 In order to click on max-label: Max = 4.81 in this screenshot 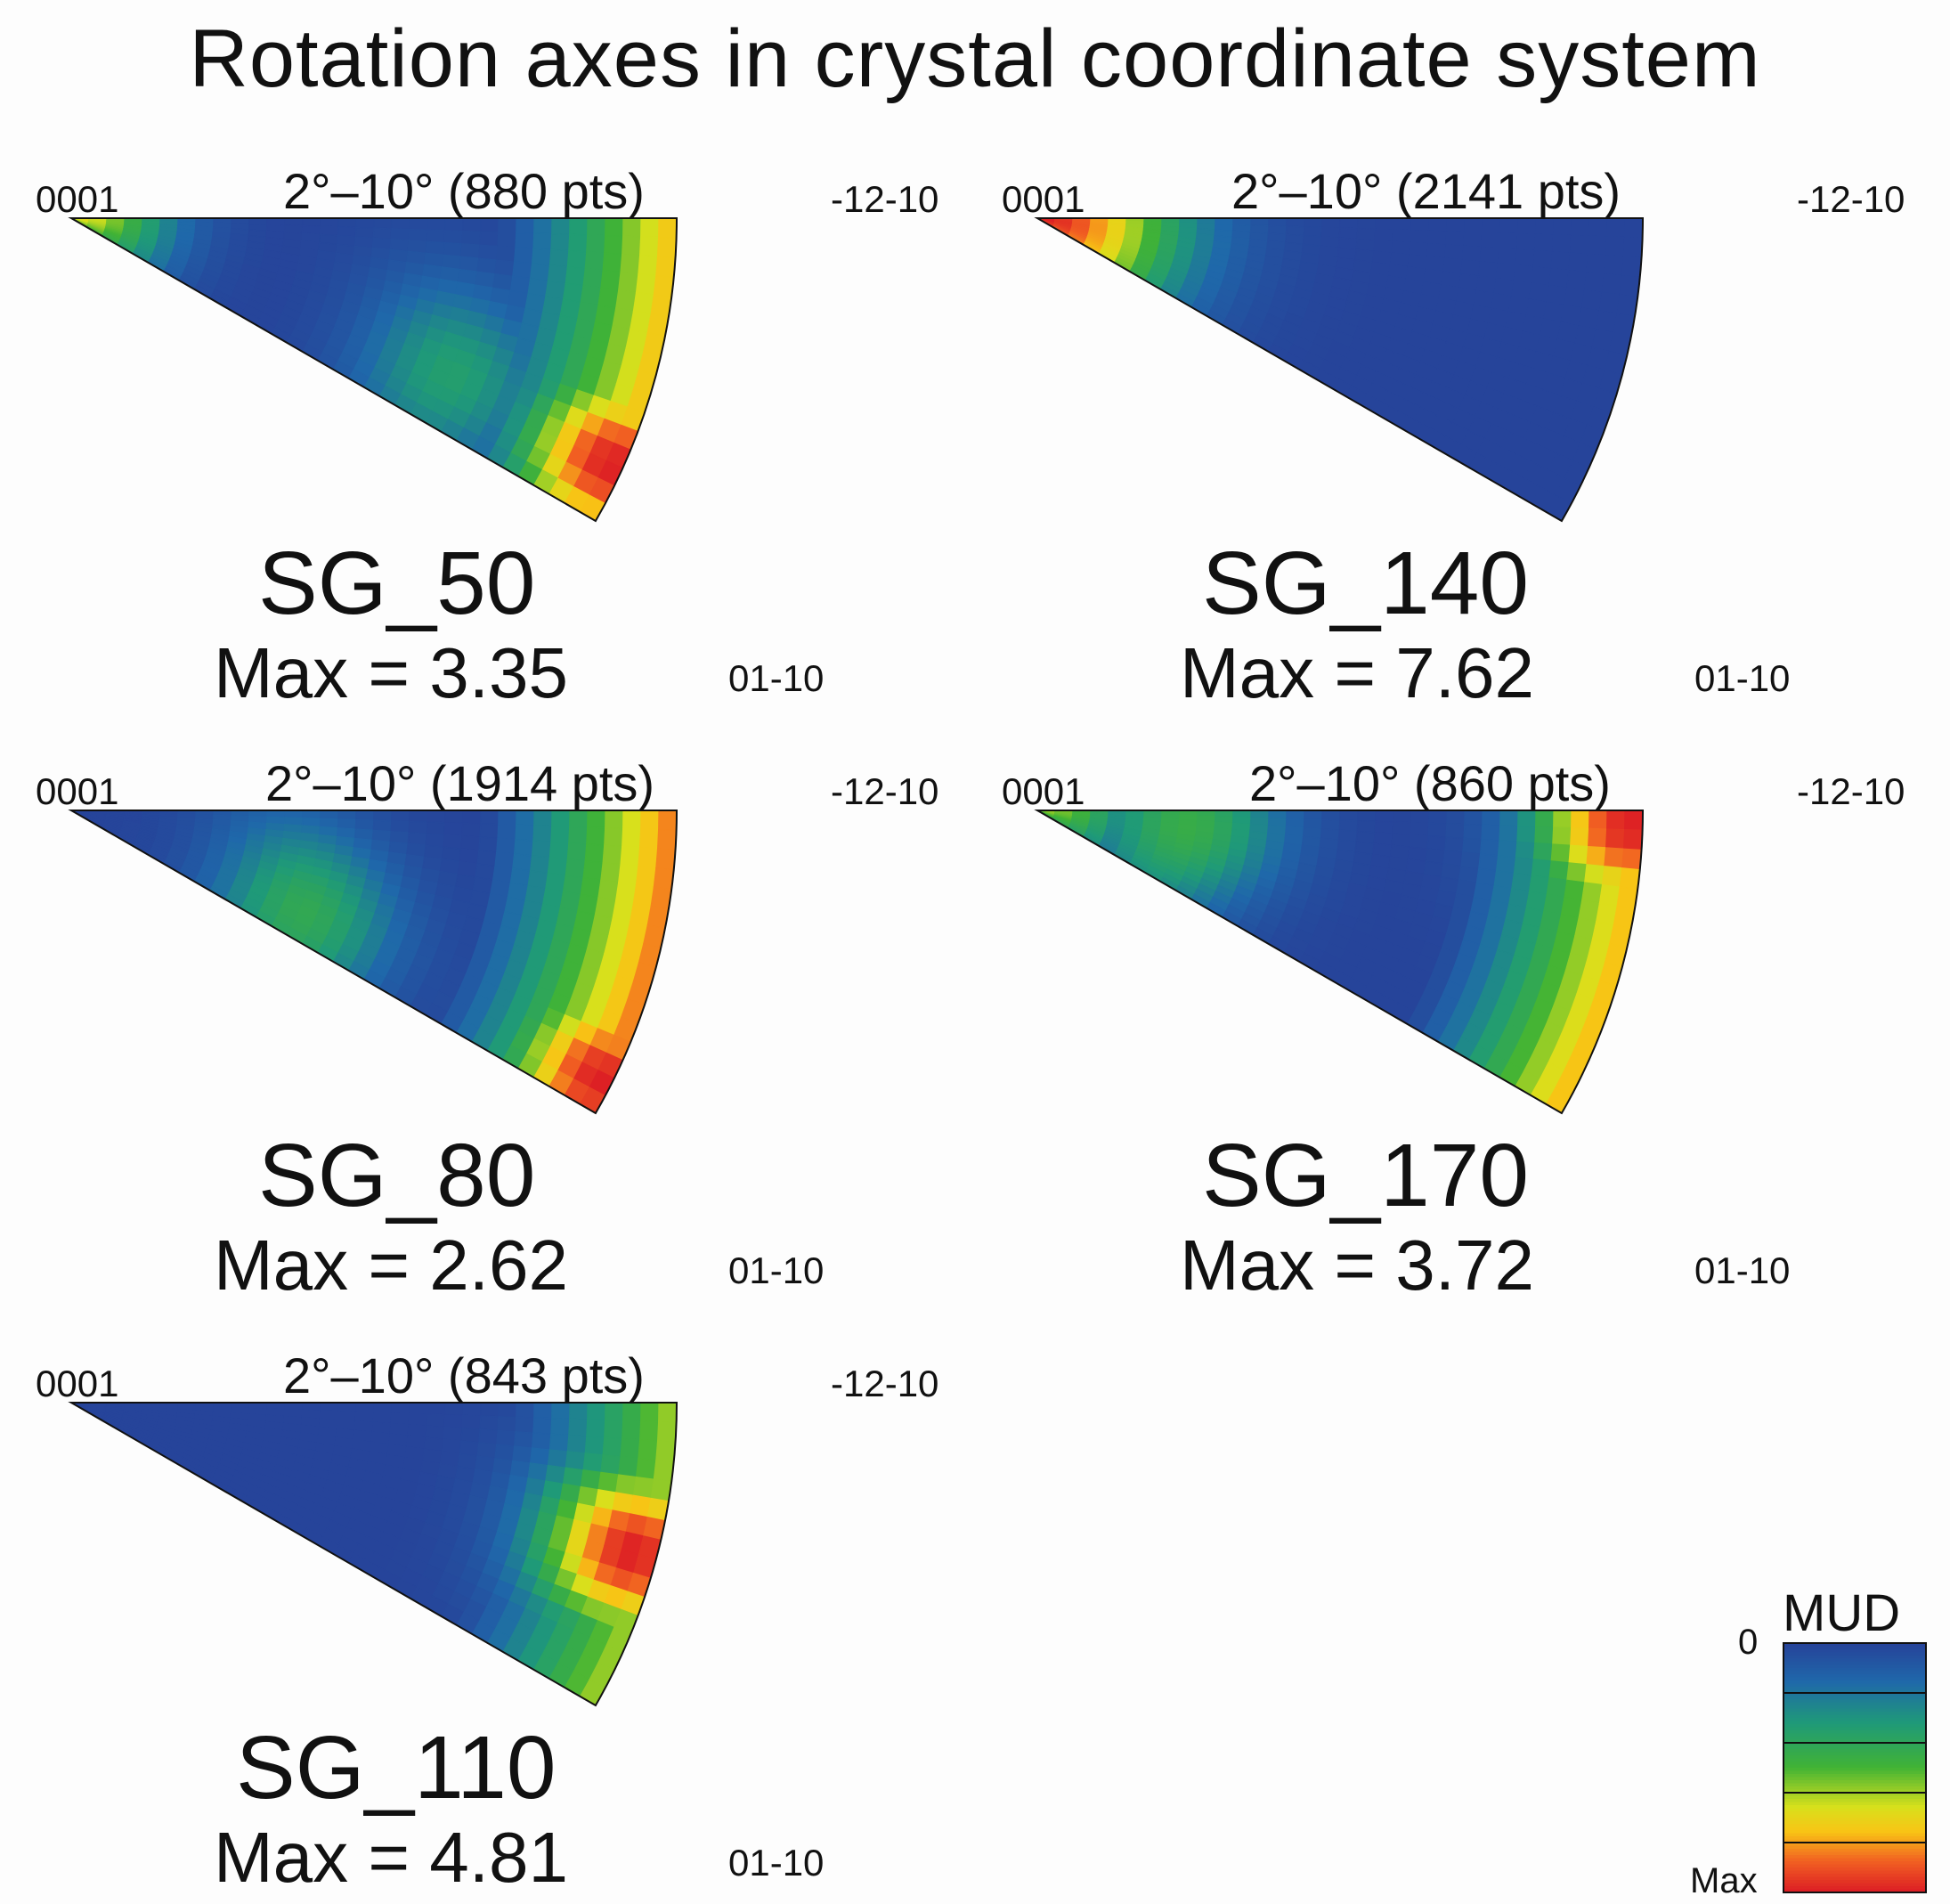, I will do `click(391, 1857)`.